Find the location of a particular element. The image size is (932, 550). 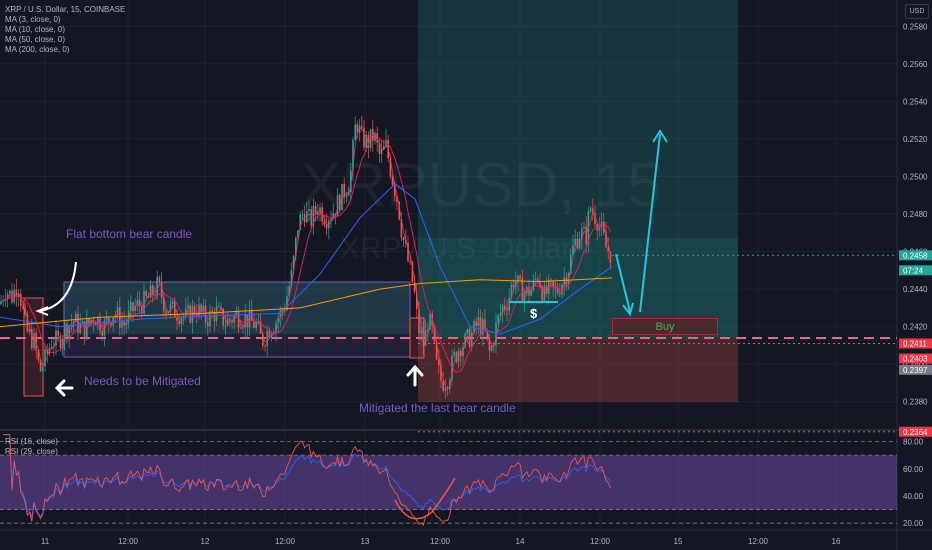

target-arrow is located at coordinates (650, 223).